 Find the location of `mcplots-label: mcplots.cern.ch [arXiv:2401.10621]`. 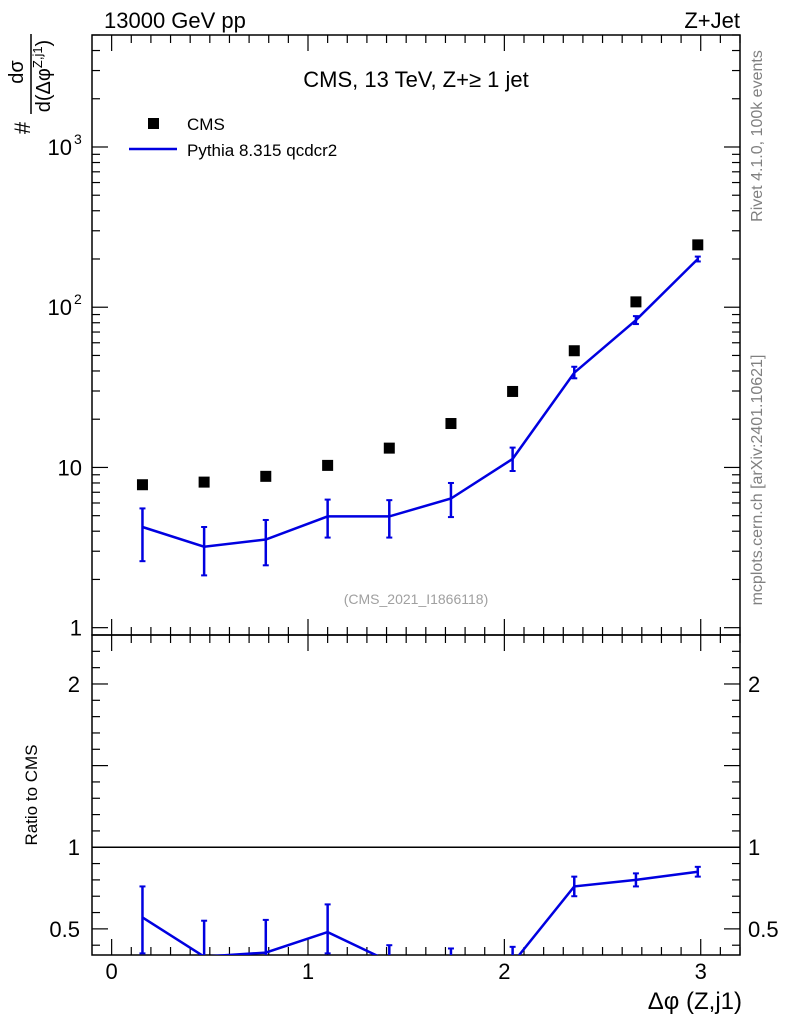

mcplots-label: mcplots.cern.ch [arXiv:2401.10621] is located at coordinates (757, 480).